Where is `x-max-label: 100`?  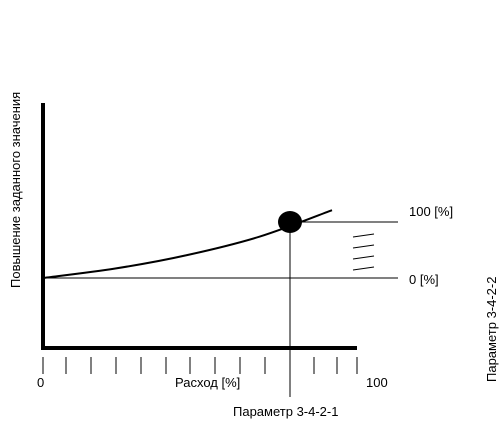 x-max-label: 100 is located at coordinates (377, 382).